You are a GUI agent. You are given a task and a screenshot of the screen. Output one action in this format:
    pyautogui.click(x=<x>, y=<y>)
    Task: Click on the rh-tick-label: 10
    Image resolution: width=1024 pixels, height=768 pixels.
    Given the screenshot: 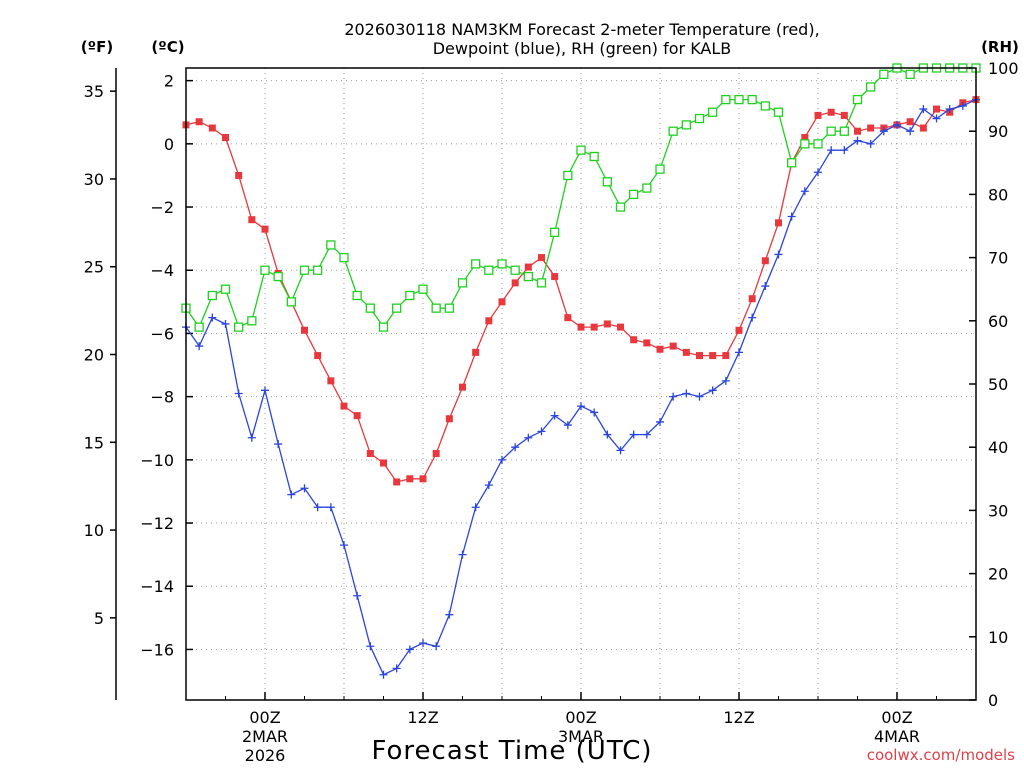 What is the action you would take?
    pyautogui.click(x=998, y=637)
    